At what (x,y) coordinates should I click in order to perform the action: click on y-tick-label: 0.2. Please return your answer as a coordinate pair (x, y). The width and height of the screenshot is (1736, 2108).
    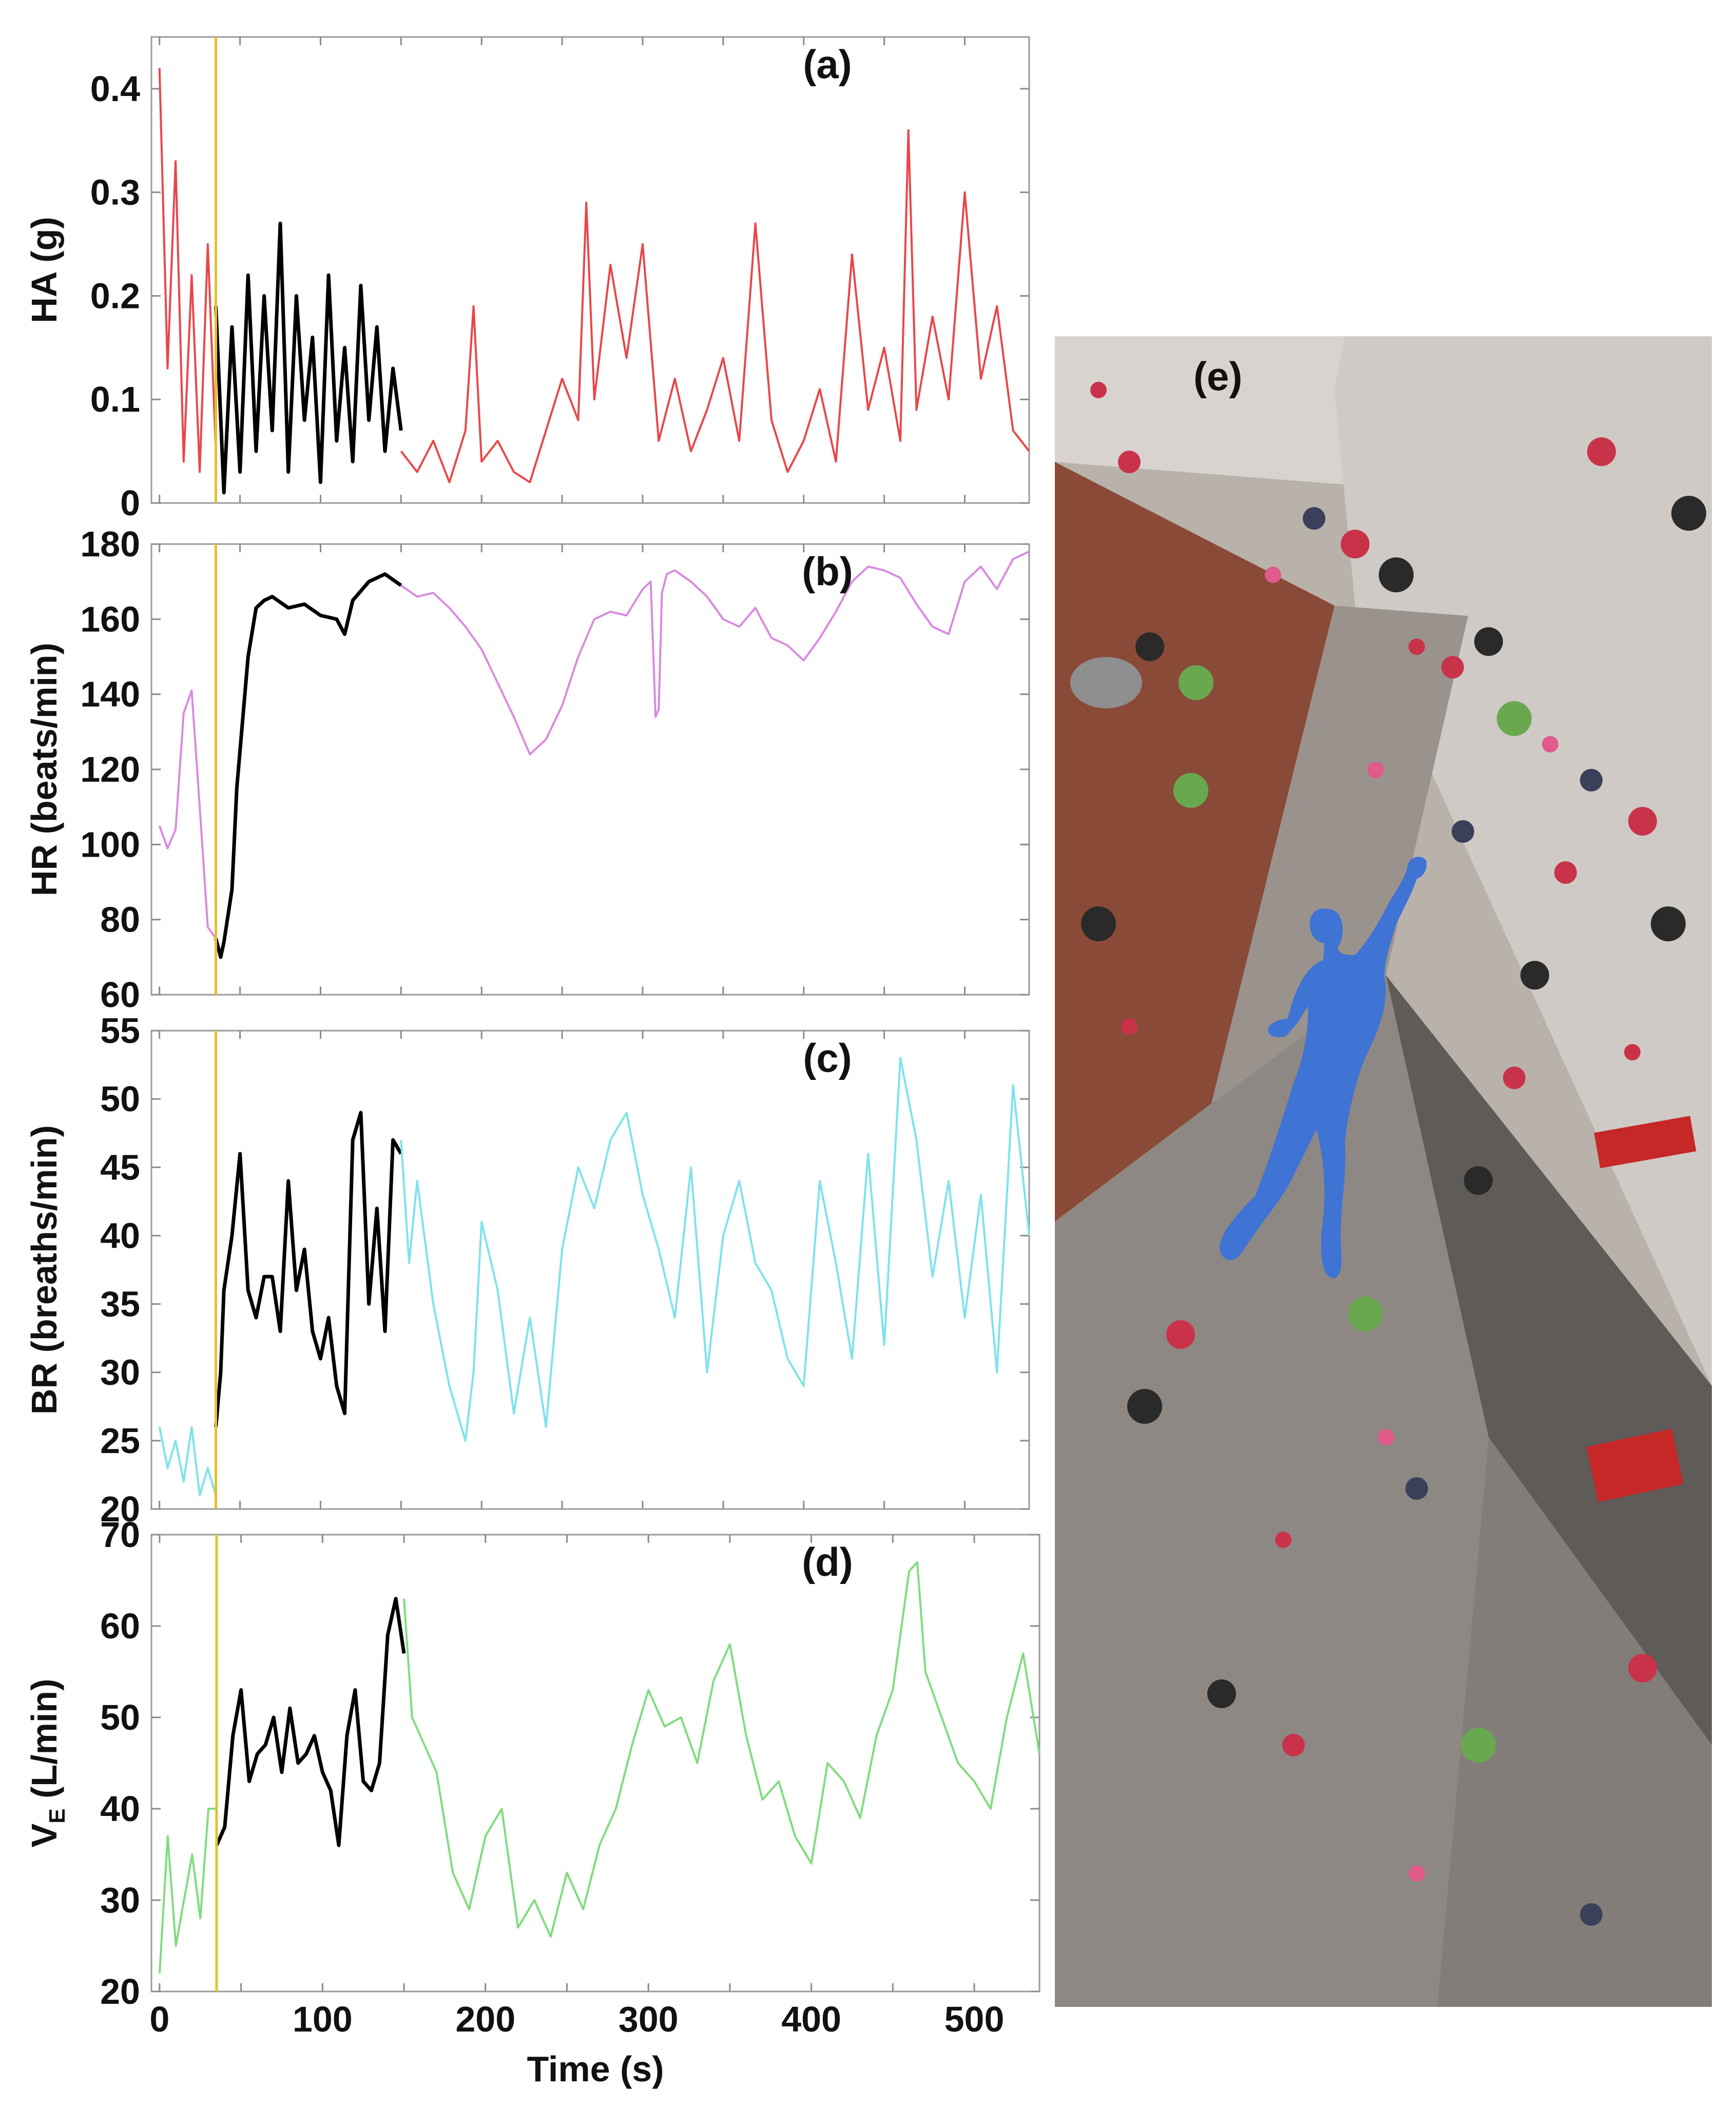
    Looking at the image, I should click on (115, 296).